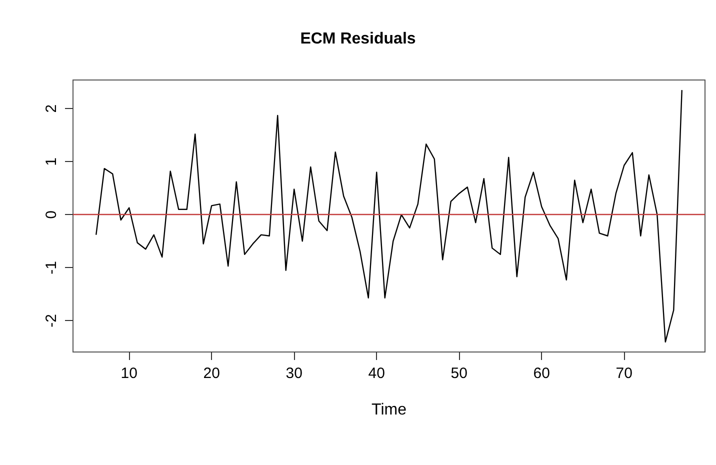 This screenshot has width=716, height=465. I want to click on x-tick-label: 60, so click(541, 373).